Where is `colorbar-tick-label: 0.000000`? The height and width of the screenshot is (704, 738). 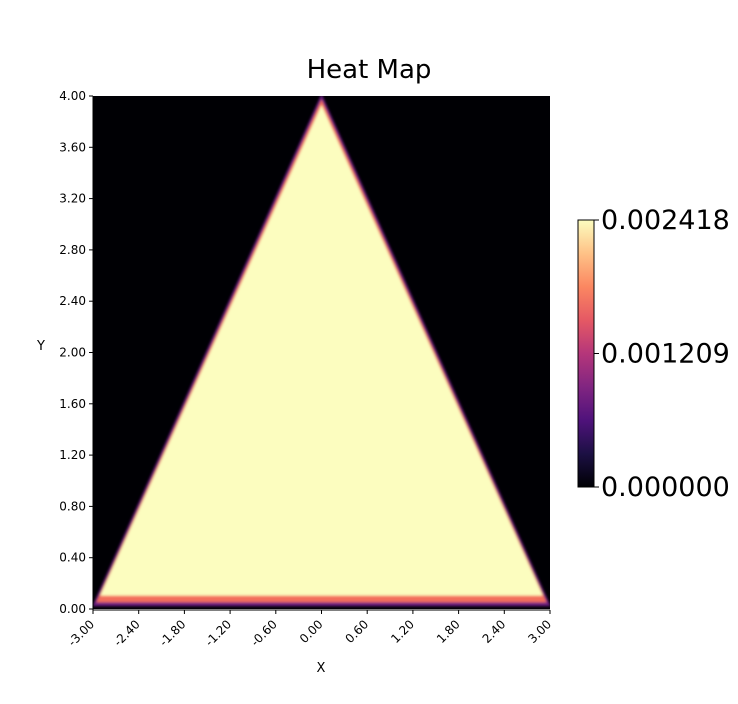 colorbar-tick-label: 0.000000 is located at coordinates (665, 487).